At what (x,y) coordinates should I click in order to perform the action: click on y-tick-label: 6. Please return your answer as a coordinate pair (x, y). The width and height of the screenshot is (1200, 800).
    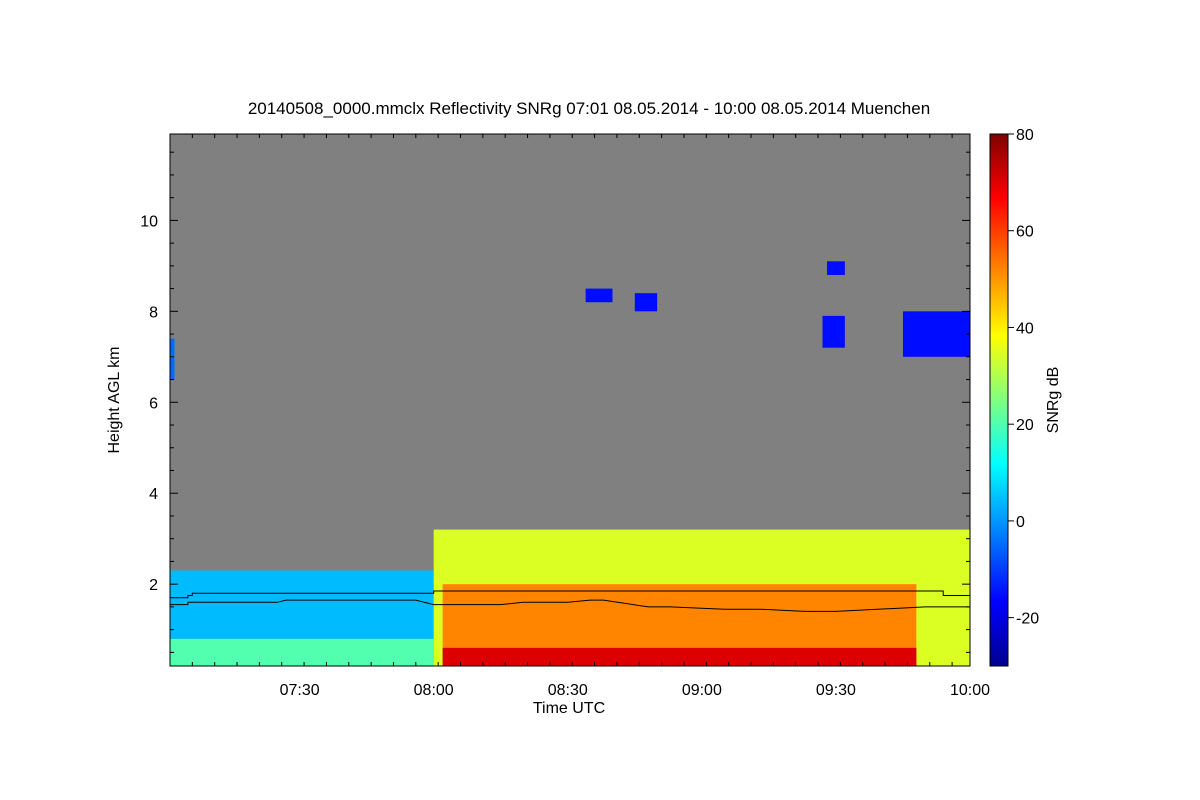
    Looking at the image, I should click on (153, 403).